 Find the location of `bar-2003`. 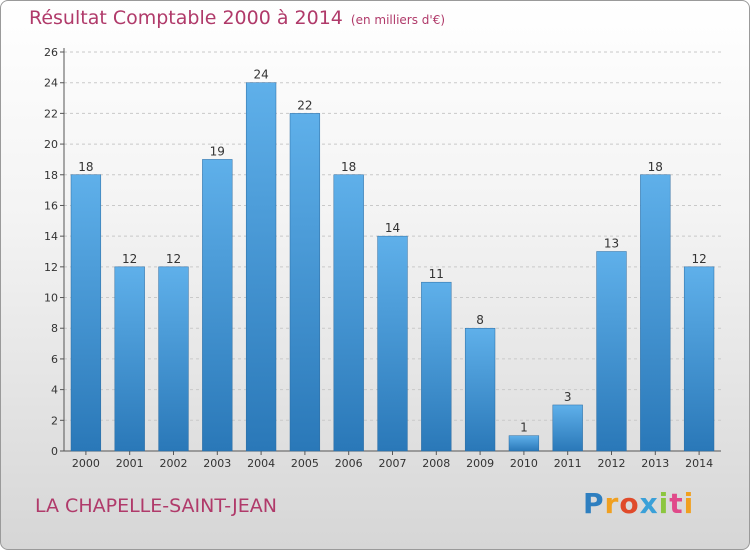

bar-2003 is located at coordinates (217, 305).